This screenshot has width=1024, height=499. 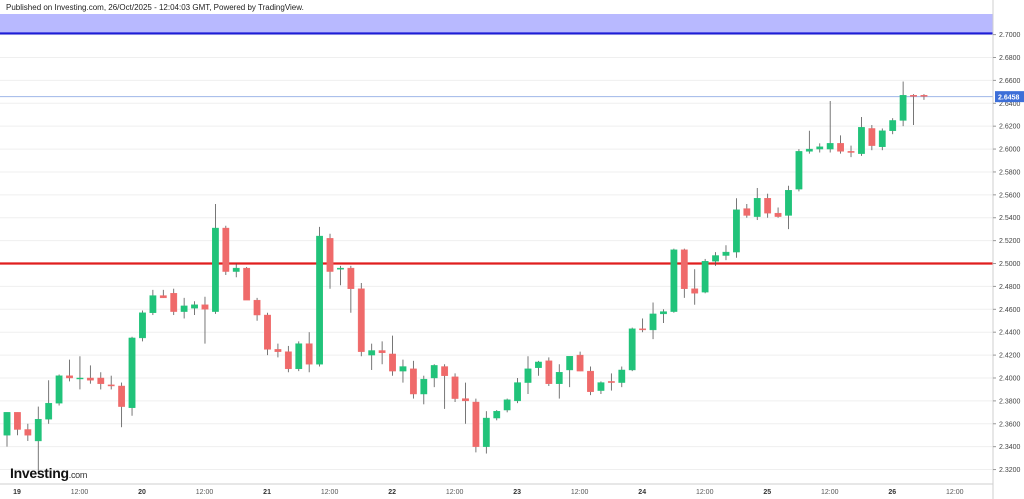 What do you see at coordinates (1010, 127) in the screenshot?
I see `y-tick-label: 2.6200` at bounding box center [1010, 127].